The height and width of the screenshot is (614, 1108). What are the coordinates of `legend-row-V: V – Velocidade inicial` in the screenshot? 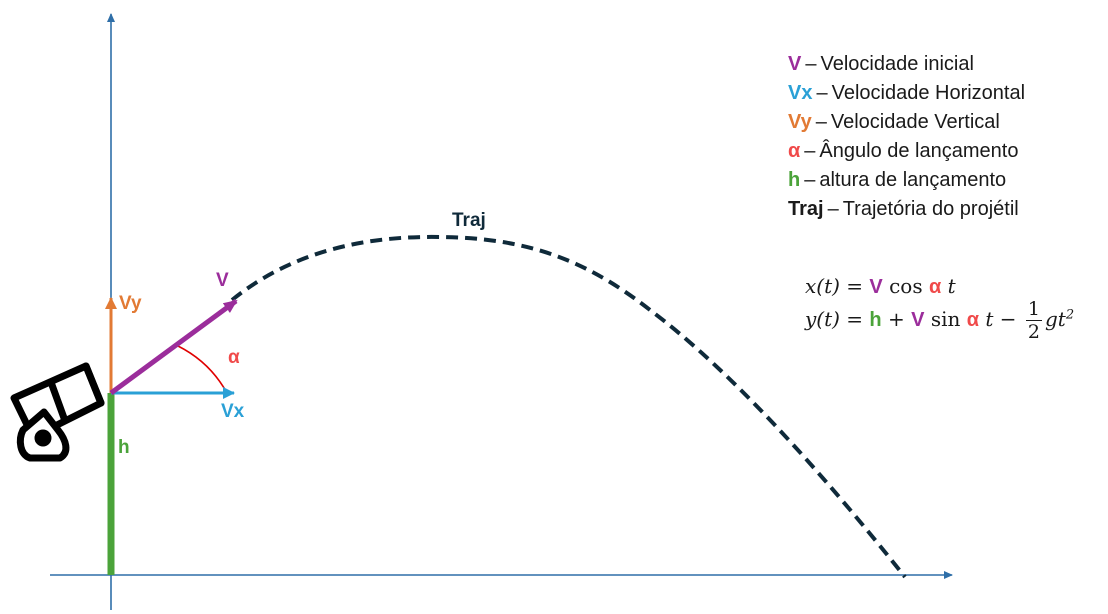 It's located at (906, 64).